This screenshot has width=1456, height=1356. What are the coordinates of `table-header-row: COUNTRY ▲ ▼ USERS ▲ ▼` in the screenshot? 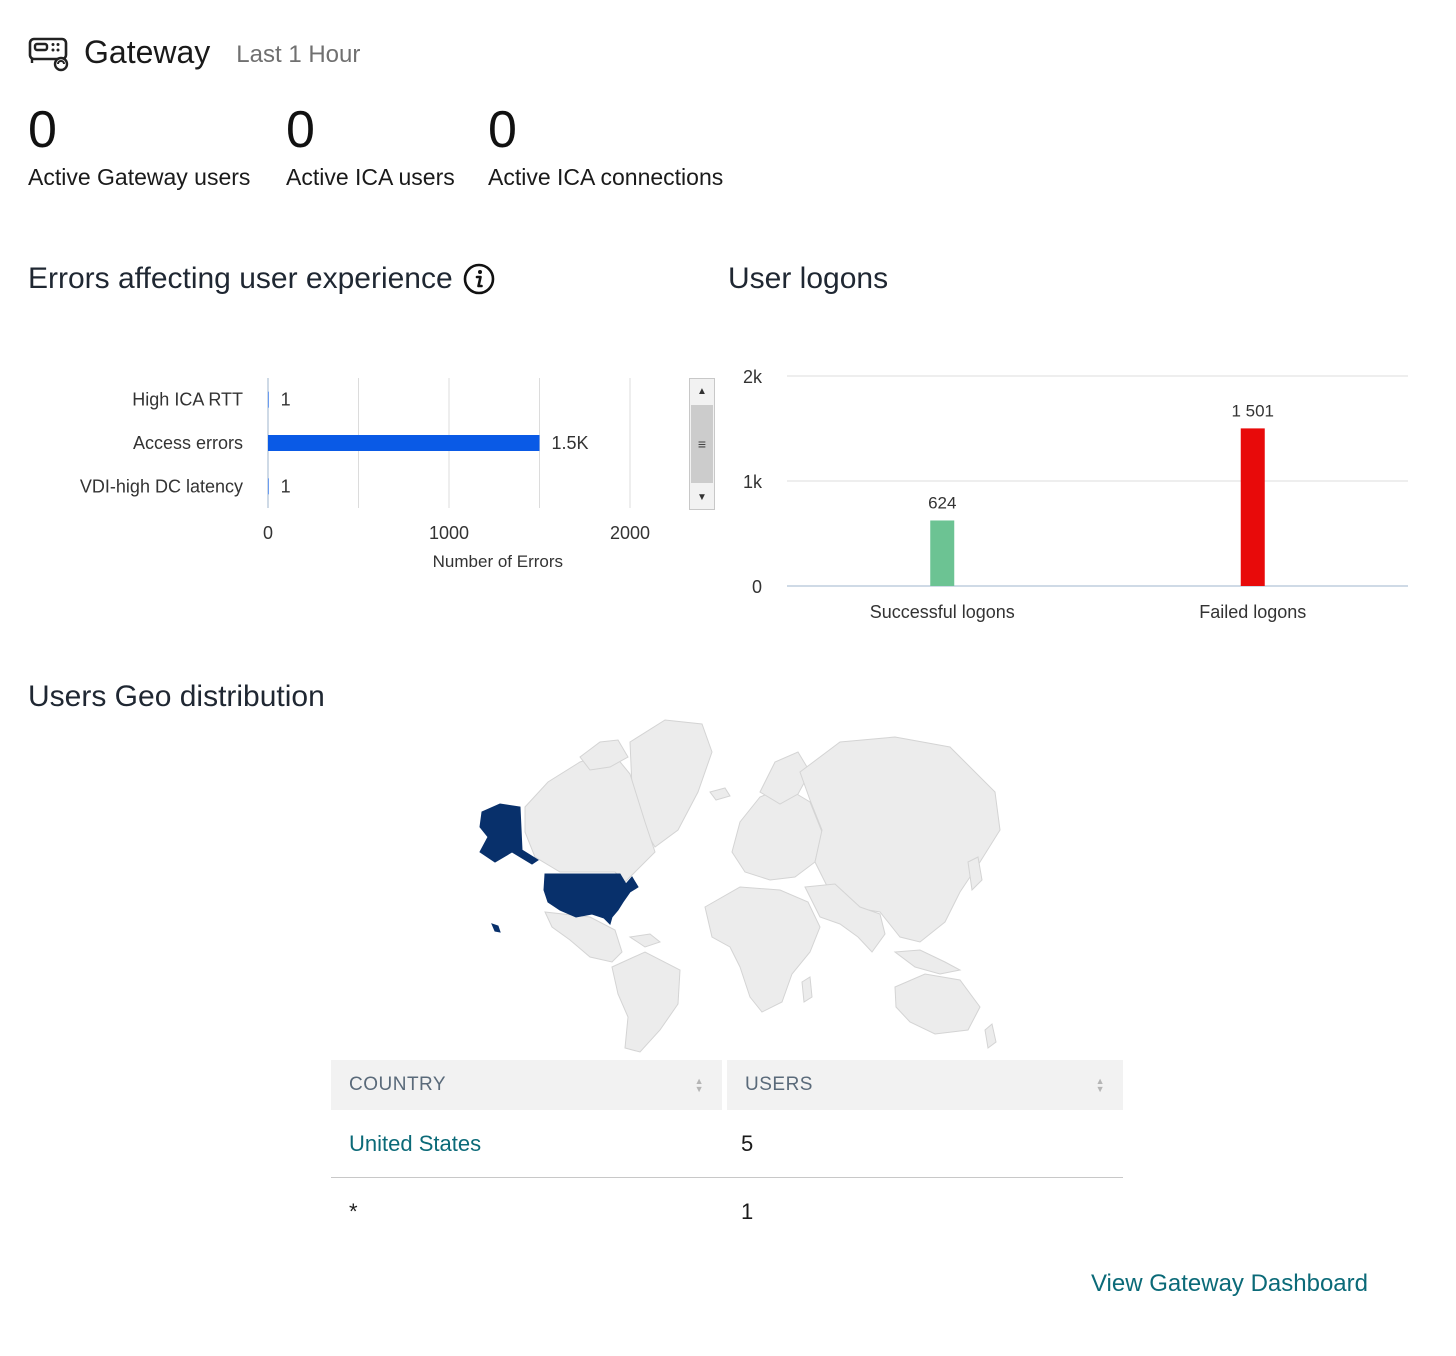 It's located at (727, 1085).